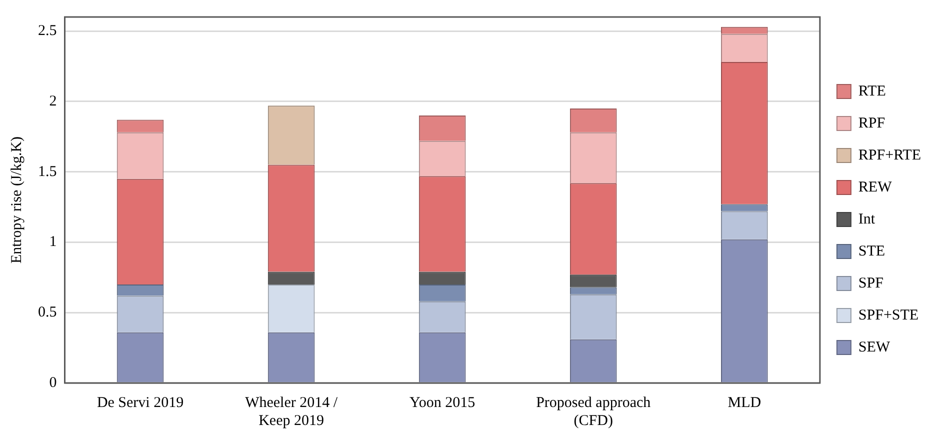  I want to click on y-tick-label: 1.5, so click(47, 172).